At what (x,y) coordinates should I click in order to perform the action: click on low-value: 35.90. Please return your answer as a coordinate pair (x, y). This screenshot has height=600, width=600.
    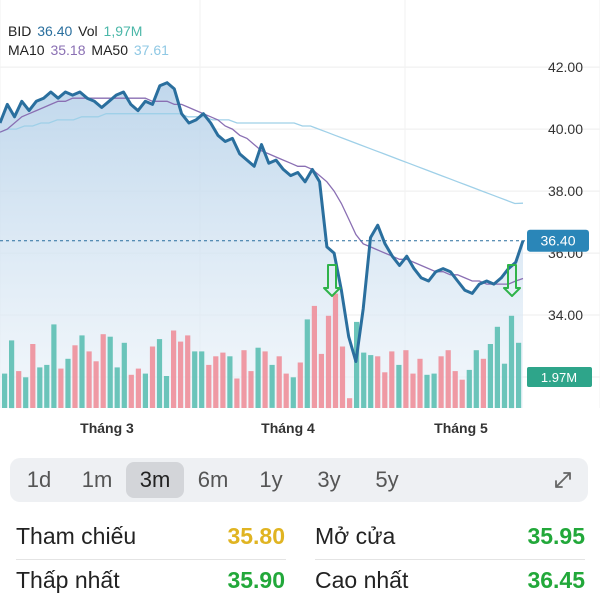
    Looking at the image, I should click on (256, 580).